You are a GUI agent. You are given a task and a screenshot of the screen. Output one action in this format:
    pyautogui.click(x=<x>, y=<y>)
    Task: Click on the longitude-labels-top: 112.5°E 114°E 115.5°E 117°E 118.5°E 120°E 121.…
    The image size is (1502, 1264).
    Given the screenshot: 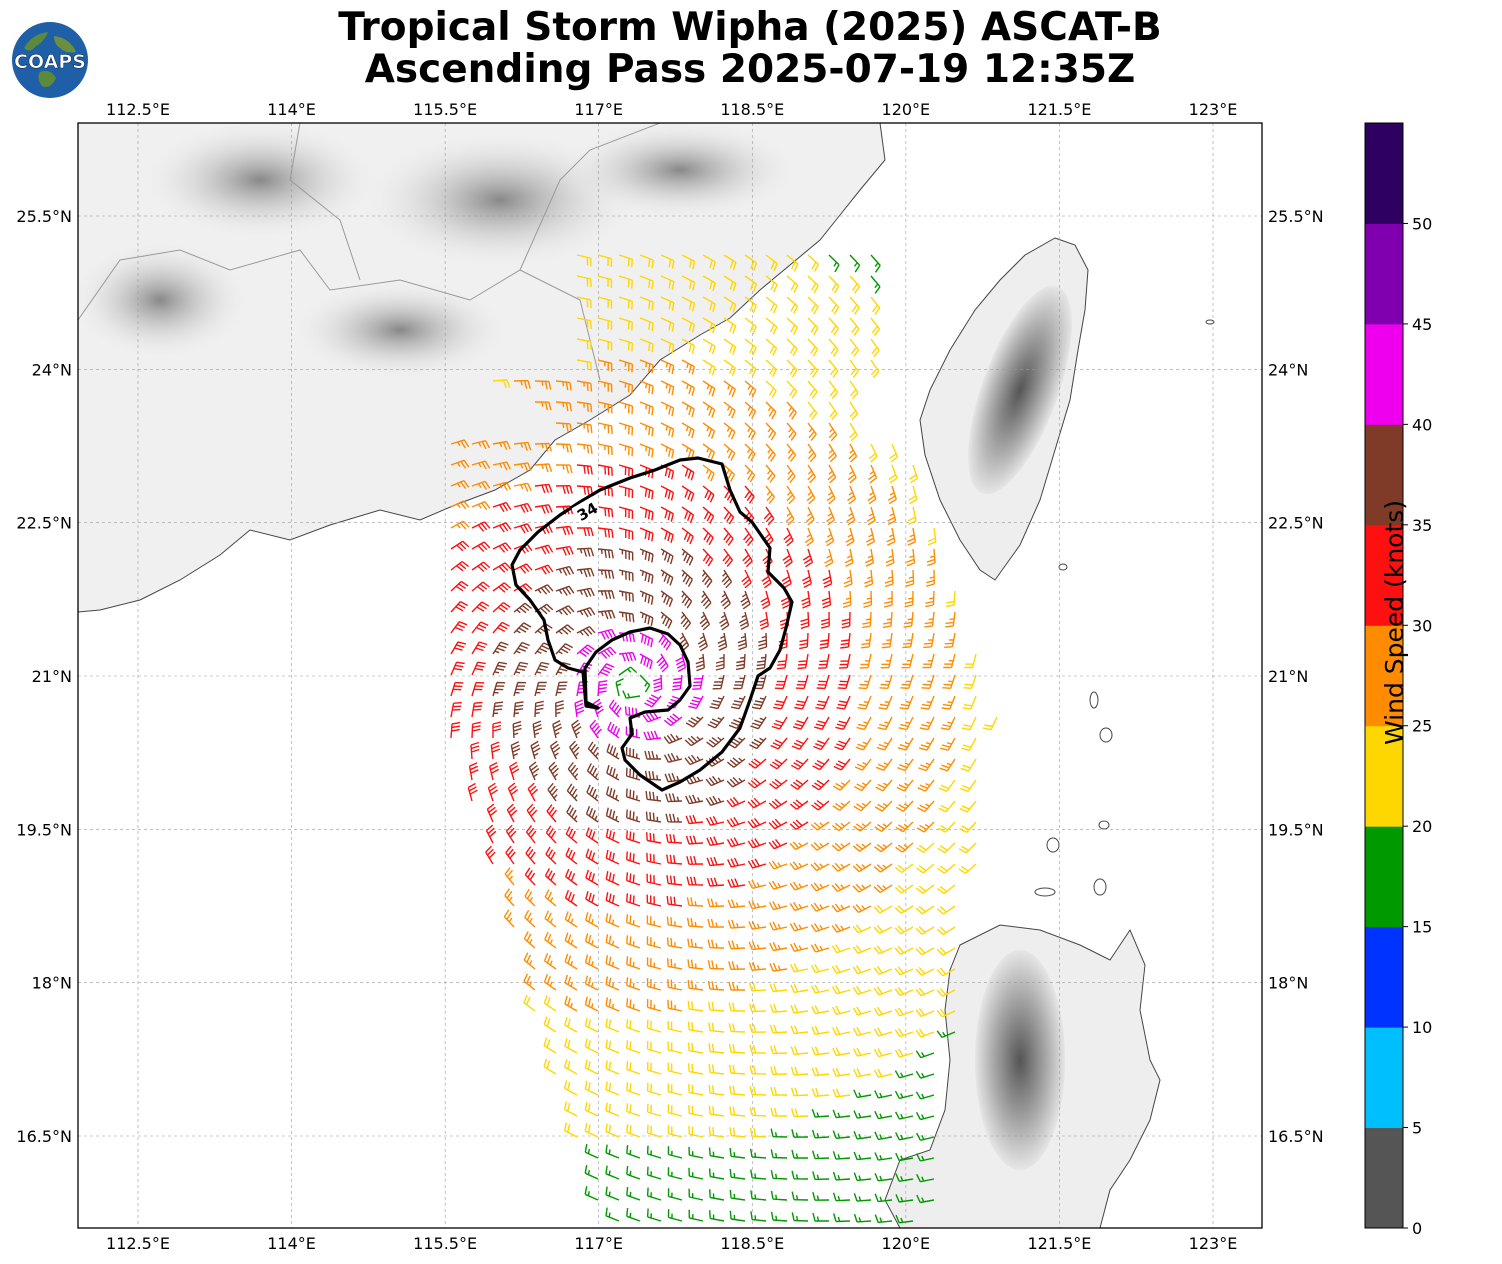 What is the action you would take?
    pyautogui.click(x=671, y=109)
    